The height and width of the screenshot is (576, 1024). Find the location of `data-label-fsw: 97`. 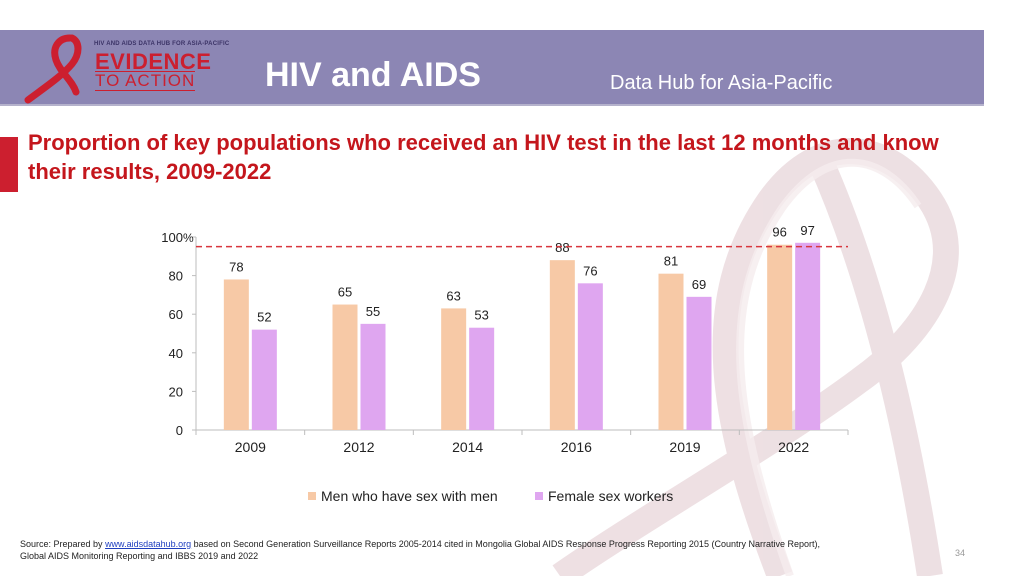

data-label-fsw: 97 is located at coordinates (807, 230).